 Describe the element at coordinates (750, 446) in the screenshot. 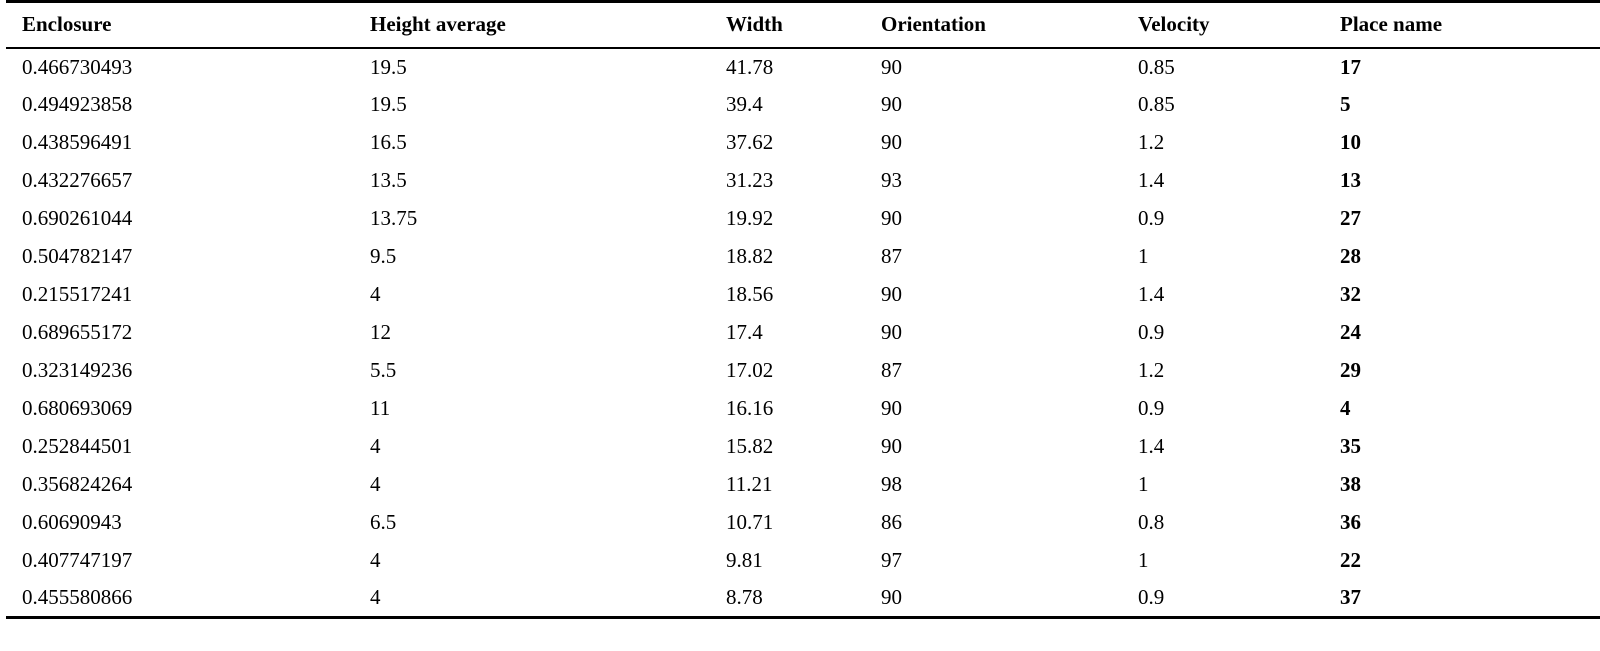

I see `cell-width: 15.82` at that location.